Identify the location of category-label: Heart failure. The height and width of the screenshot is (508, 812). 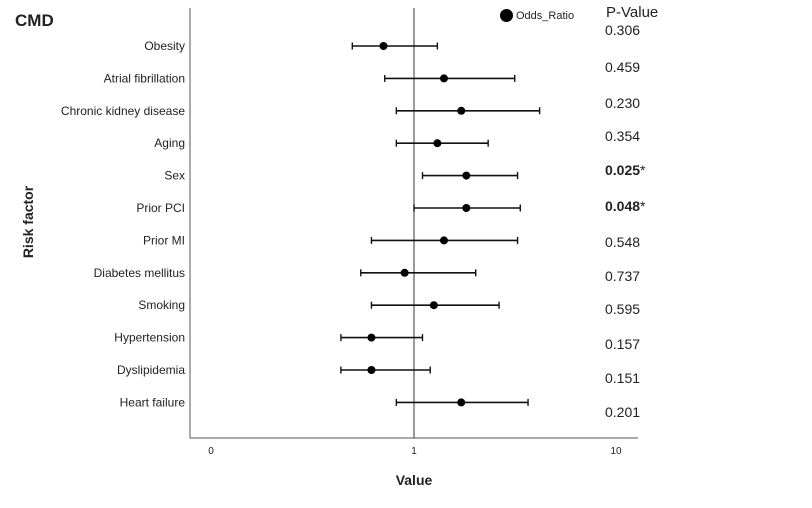
(153, 402).